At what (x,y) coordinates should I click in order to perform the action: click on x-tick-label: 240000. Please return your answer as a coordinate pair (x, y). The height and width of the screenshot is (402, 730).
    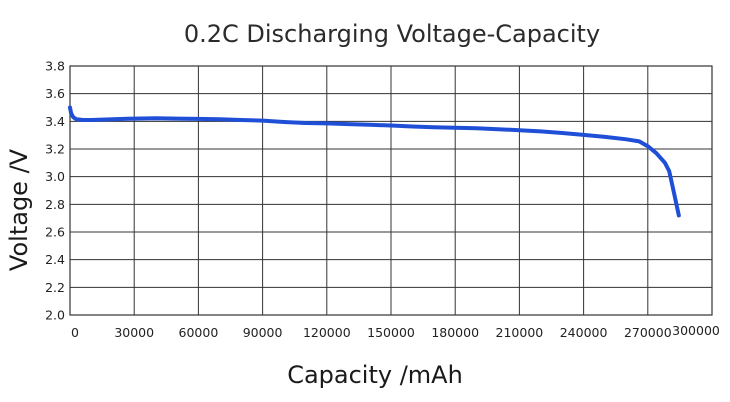
    Looking at the image, I should click on (584, 332).